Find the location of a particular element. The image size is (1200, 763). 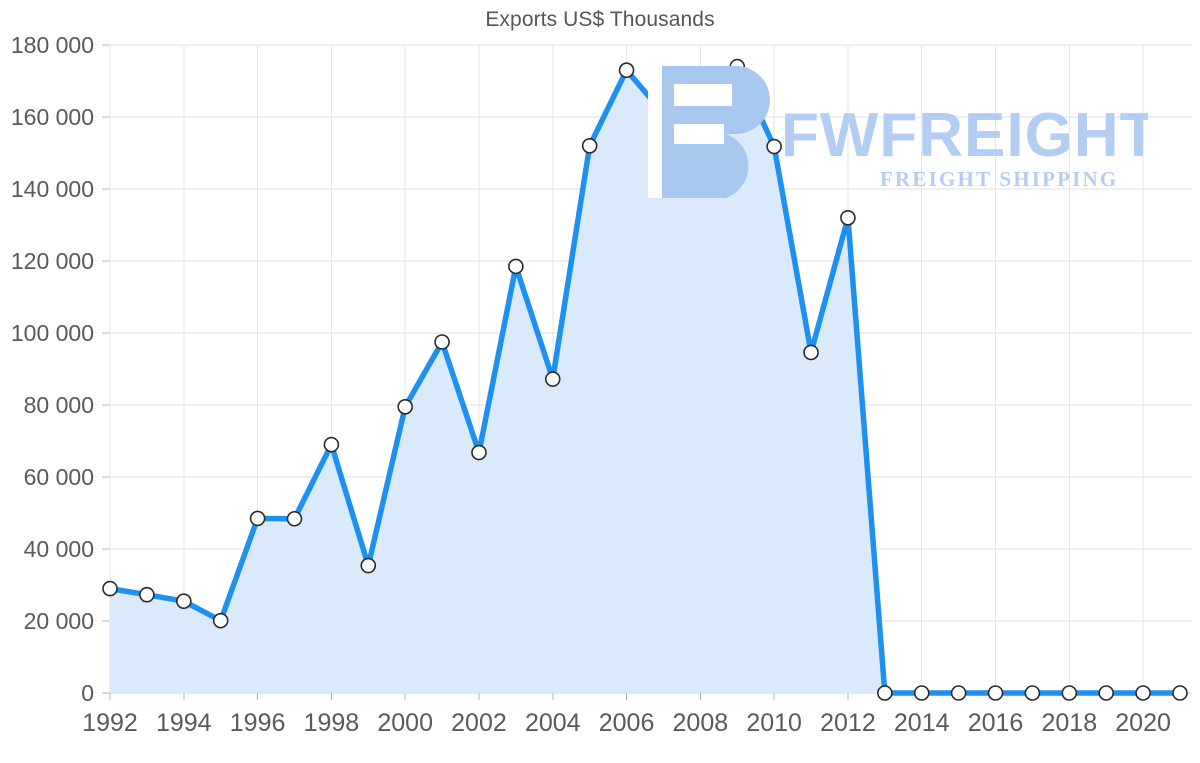

y-tick-label: 0 is located at coordinates (87, 693).